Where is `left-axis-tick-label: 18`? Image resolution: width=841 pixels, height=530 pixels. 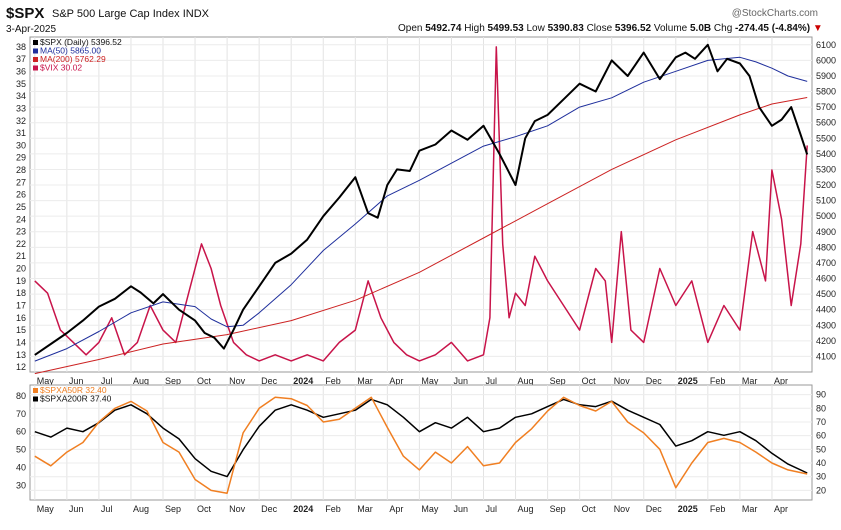 left-axis-tick-label: 18 is located at coordinates (21, 293).